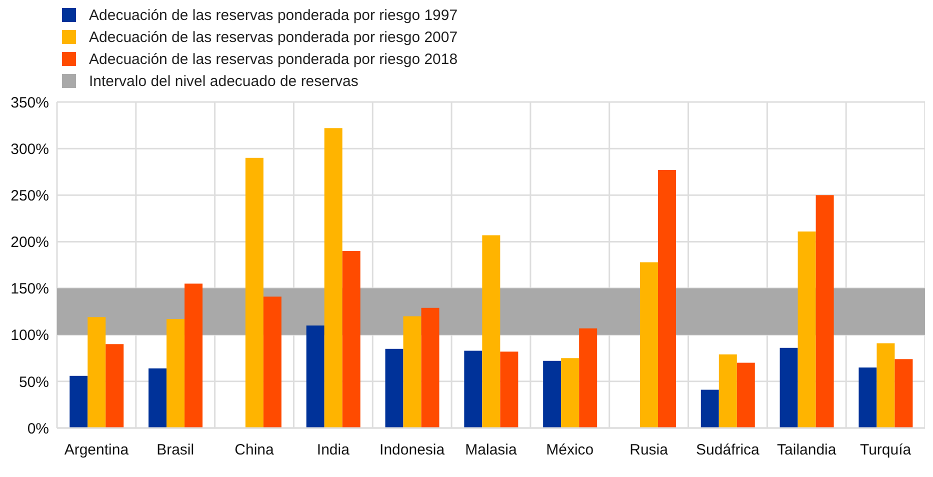 The height and width of the screenshot is (477, 933). Describe the element at coordinates (491, 450) in the screenshot. I see `x-tick-label: Malasia` at that location.